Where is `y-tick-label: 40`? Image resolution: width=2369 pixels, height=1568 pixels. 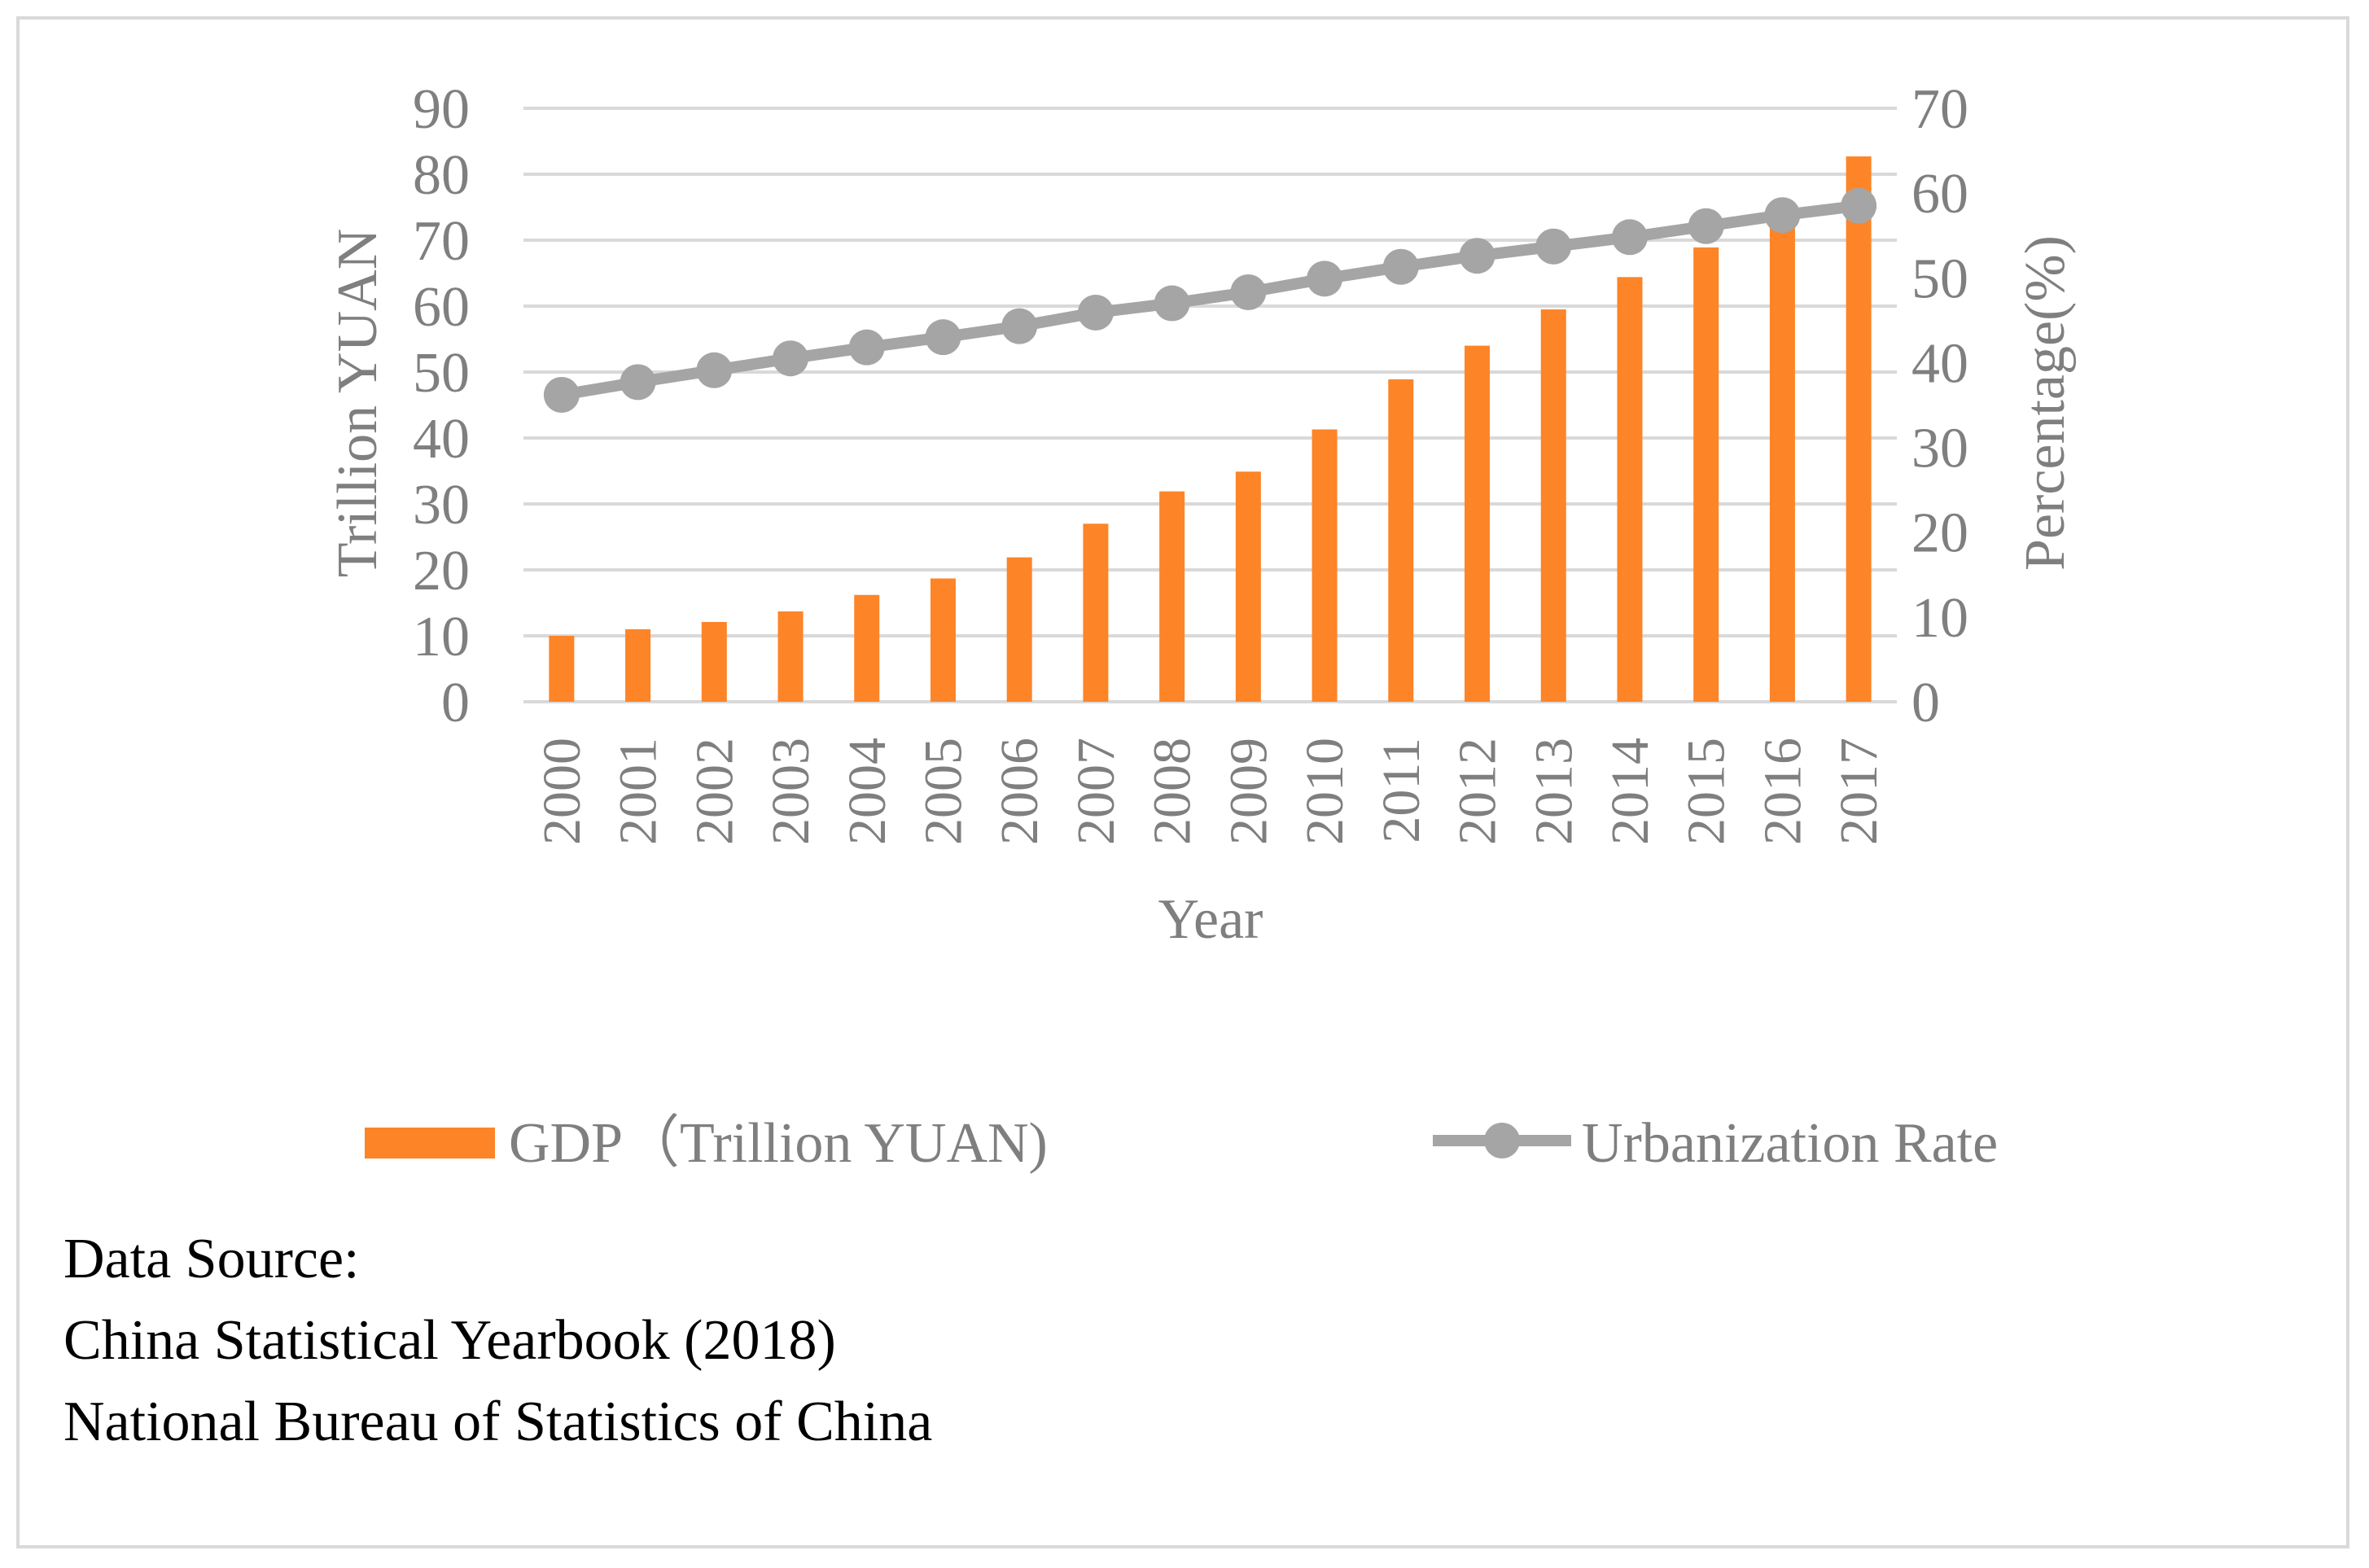 y-tick-label: 40 is located at coordinates (441, 440).